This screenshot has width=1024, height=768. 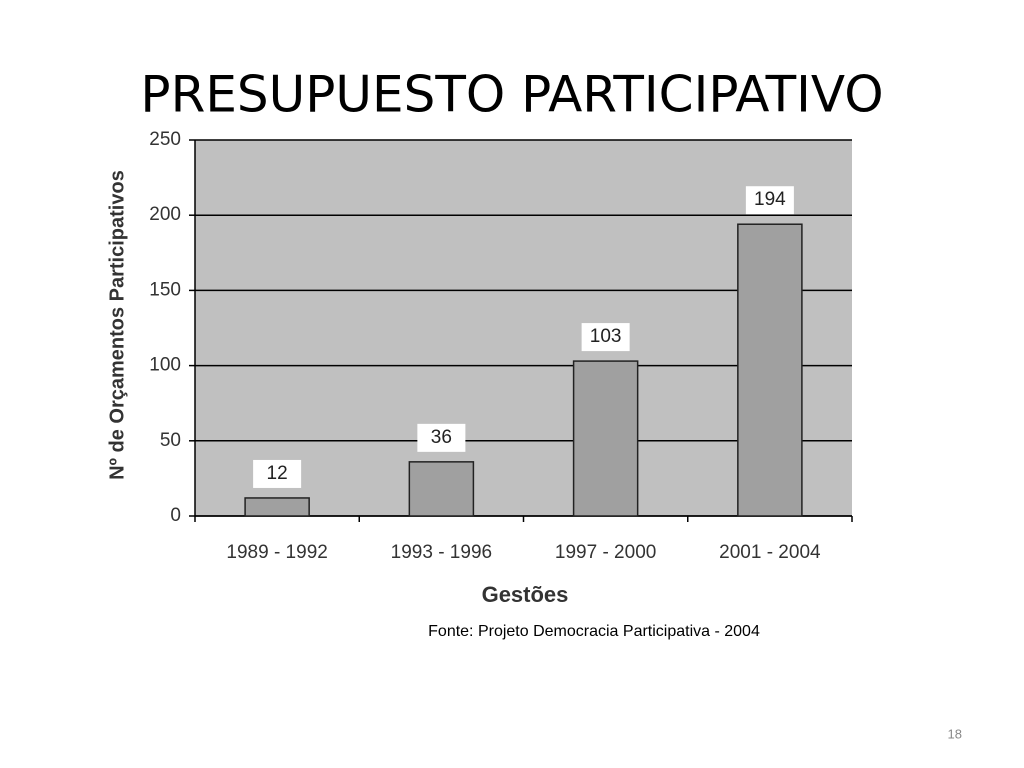 What do you see at coordinates (955, 733) in the screenshot?
I see `page-number: 18` at bounding box center [955, 733].